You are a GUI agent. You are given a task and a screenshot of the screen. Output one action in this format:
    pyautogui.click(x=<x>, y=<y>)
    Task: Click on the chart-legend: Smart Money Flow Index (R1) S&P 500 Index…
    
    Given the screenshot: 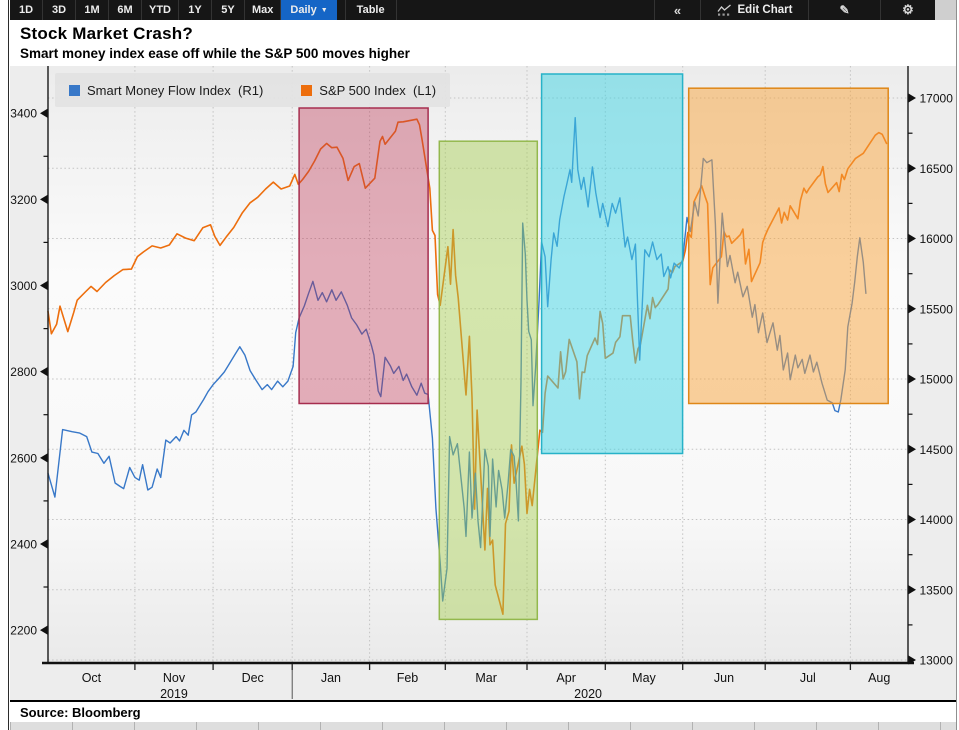 What is the action you would take?
    pyautogui.click(x=253, y=90)
    